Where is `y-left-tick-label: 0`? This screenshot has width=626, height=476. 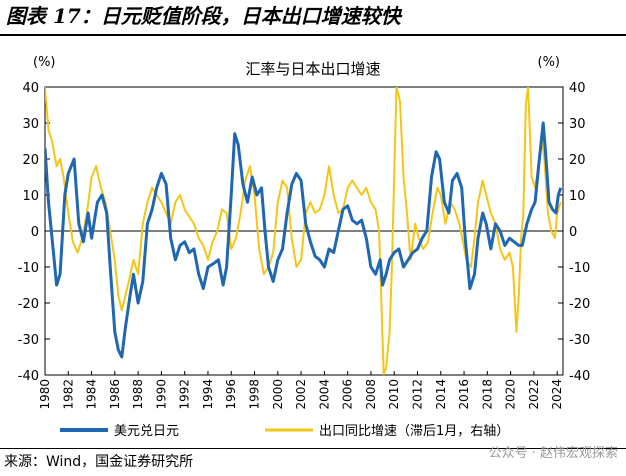 y-left-tick-label: 0 is located at coordinates (35, 232).